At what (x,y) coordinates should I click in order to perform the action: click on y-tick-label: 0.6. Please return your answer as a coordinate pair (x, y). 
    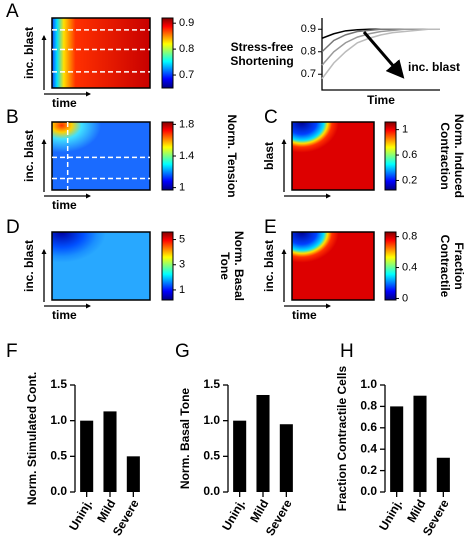
    Looking at the image, I should click on (368, 427).